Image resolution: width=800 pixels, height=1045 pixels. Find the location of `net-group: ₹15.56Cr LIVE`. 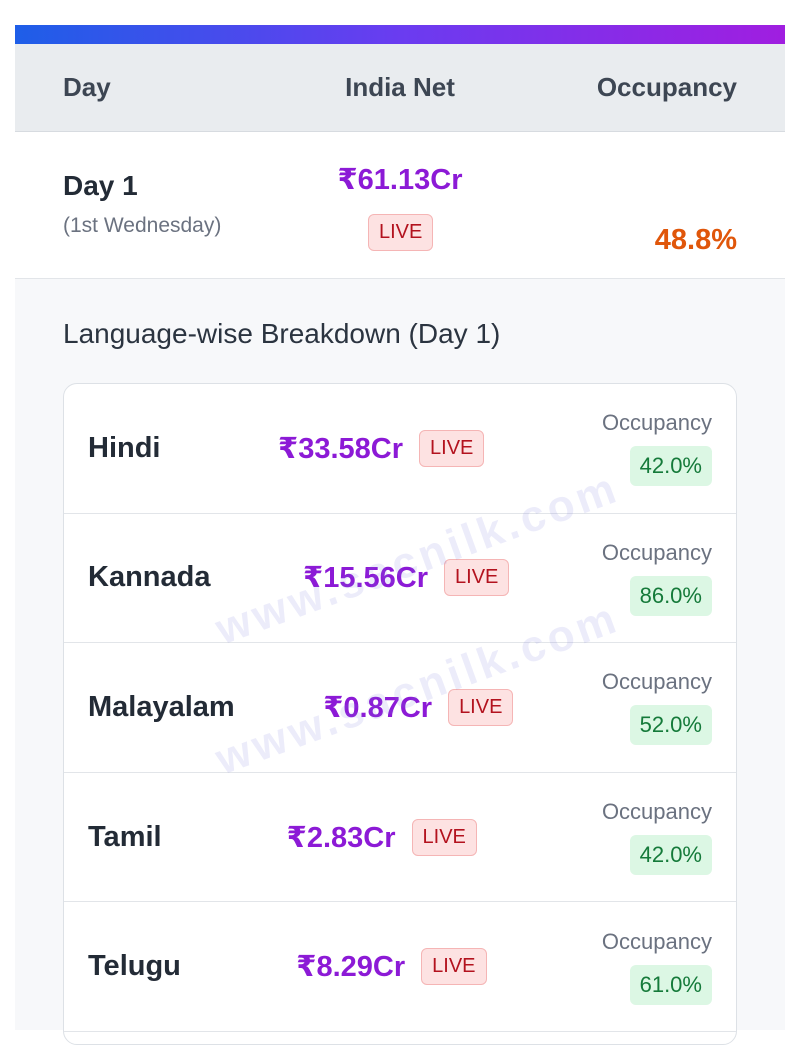

net-group: ₹15.56Cr LIVE is located at coordinates (406, 578).